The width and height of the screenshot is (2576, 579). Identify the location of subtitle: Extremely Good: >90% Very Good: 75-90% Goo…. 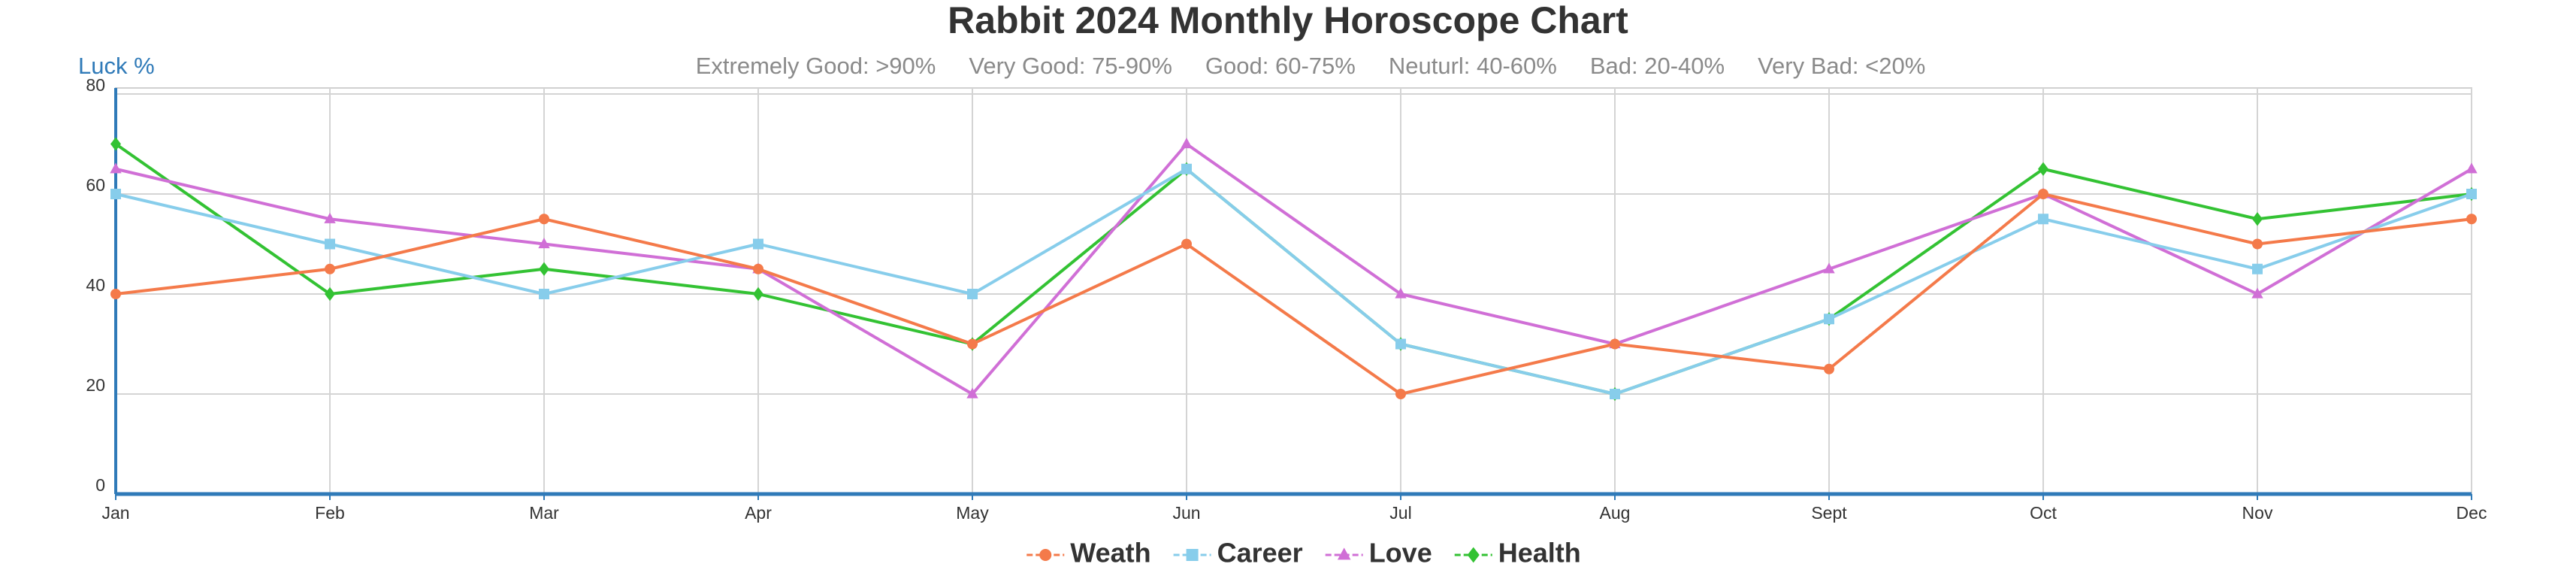
(1311, 66).